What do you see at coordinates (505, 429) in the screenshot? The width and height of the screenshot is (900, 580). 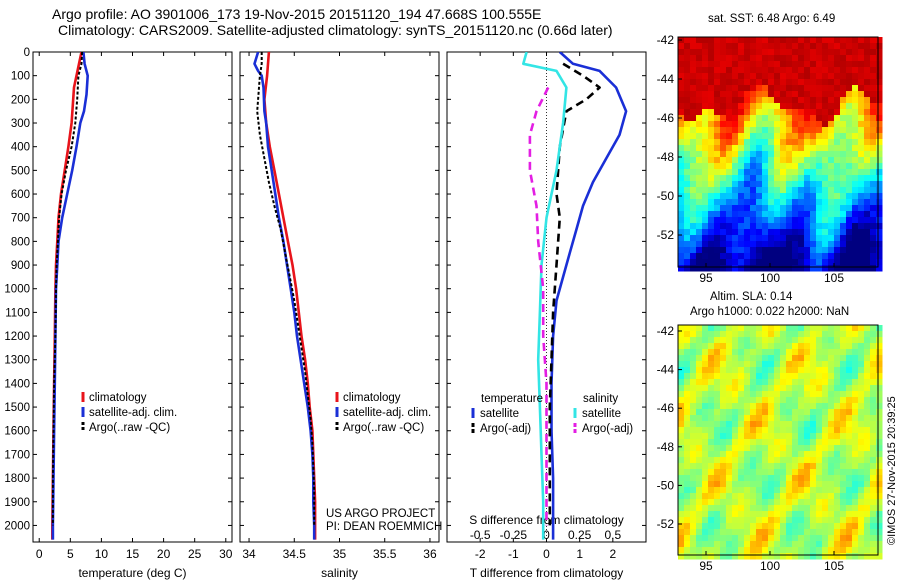 I see `legend-entry: Argo(-adj)` at bounding box center [505, 429].